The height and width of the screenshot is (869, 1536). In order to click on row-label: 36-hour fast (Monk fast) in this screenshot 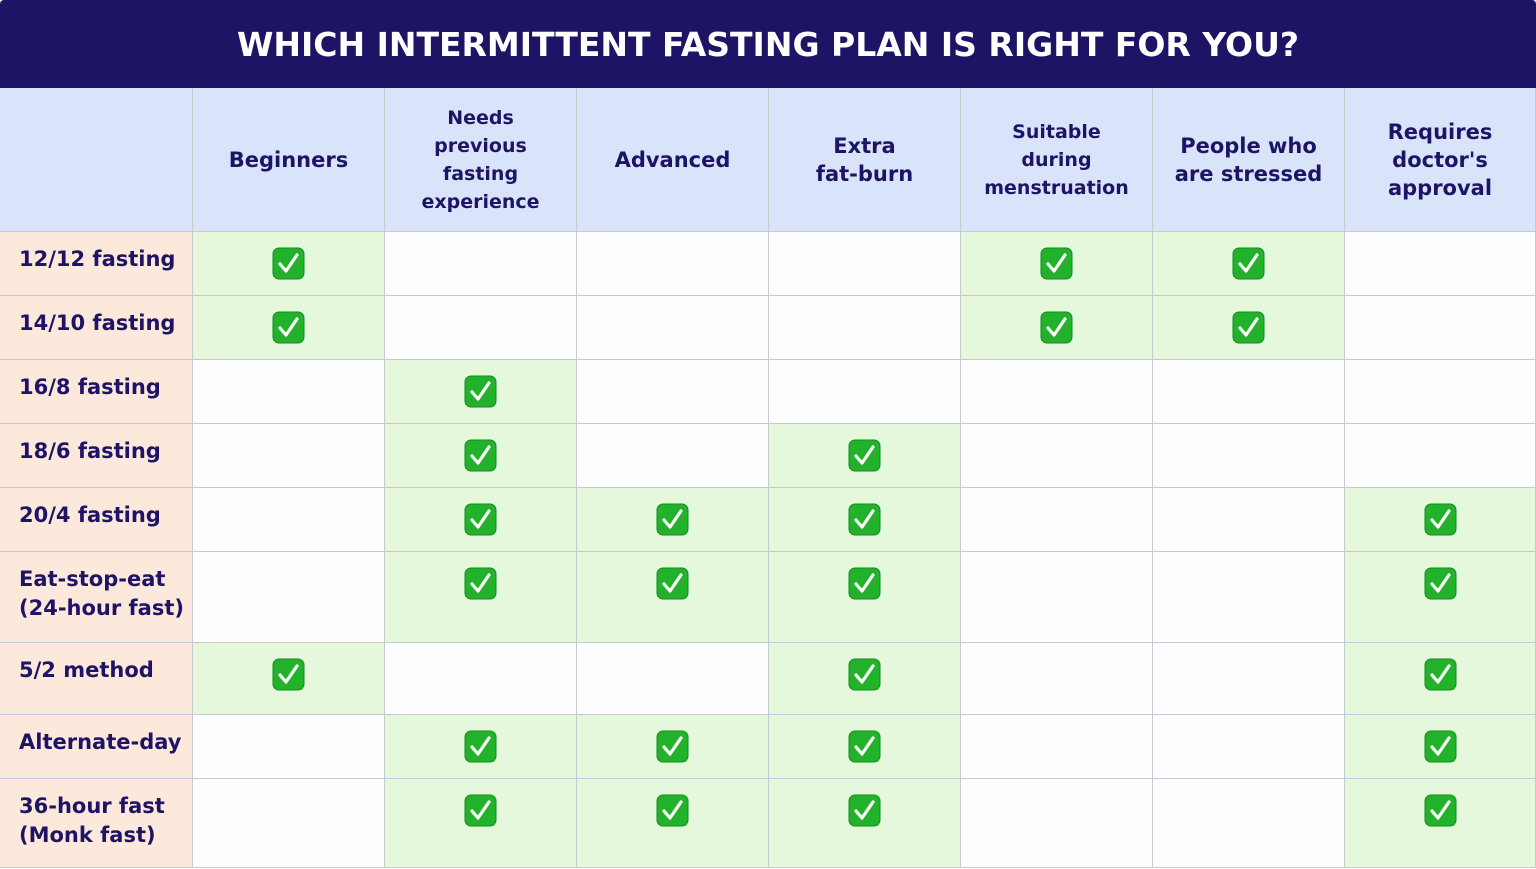, I will do `click(96, 823)`.